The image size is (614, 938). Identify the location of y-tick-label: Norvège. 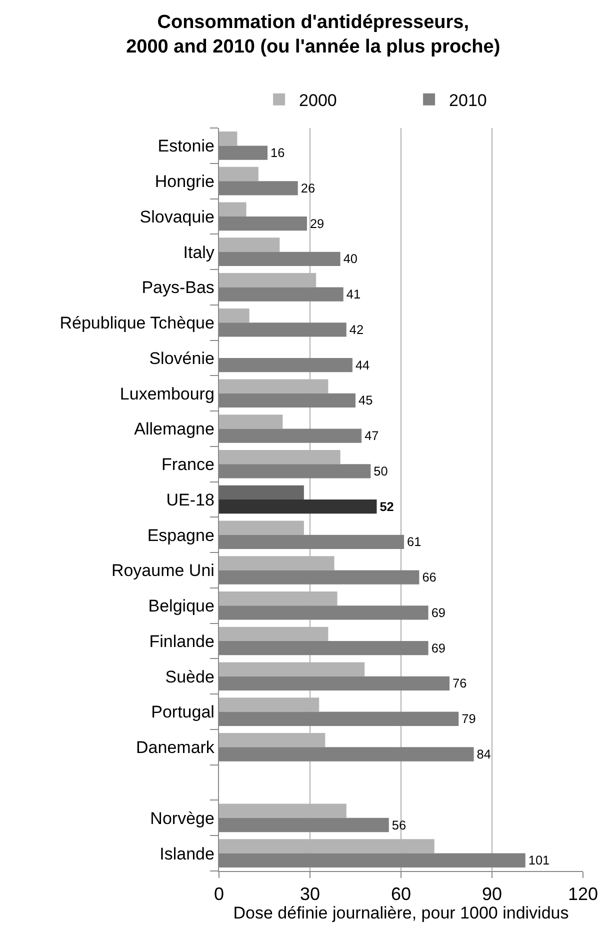
(182, 818).